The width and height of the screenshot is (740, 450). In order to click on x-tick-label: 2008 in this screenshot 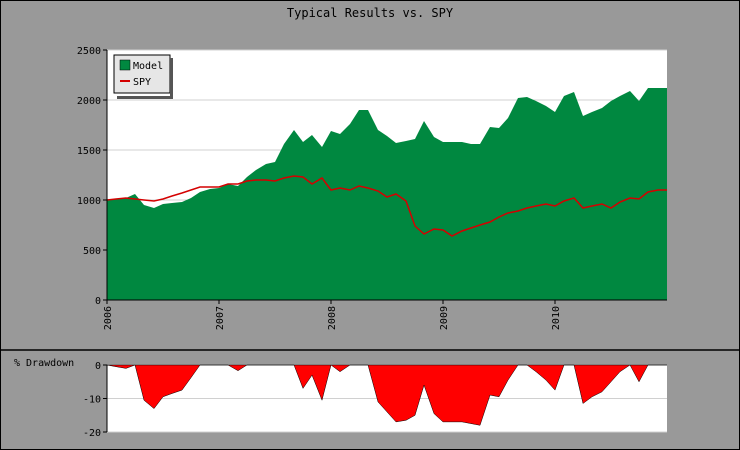, I will do `click(332, 318)`.